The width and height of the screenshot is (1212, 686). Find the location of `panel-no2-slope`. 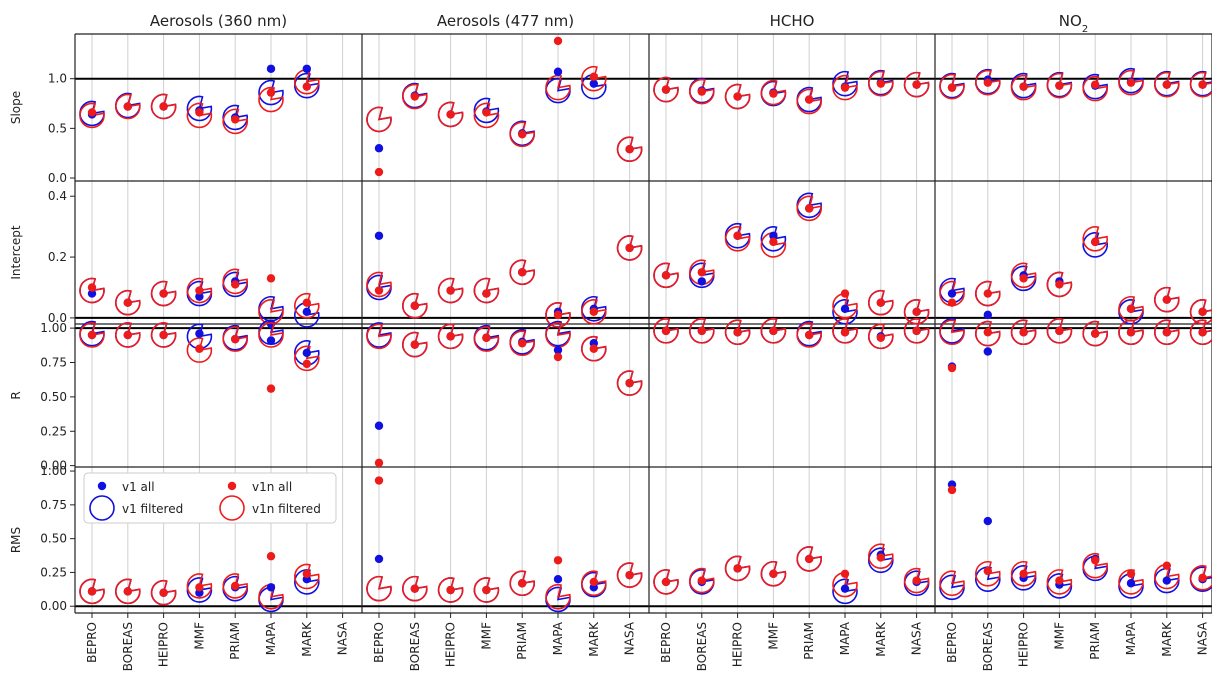

panel-no2-slope is located at coordinates (1073, 107).